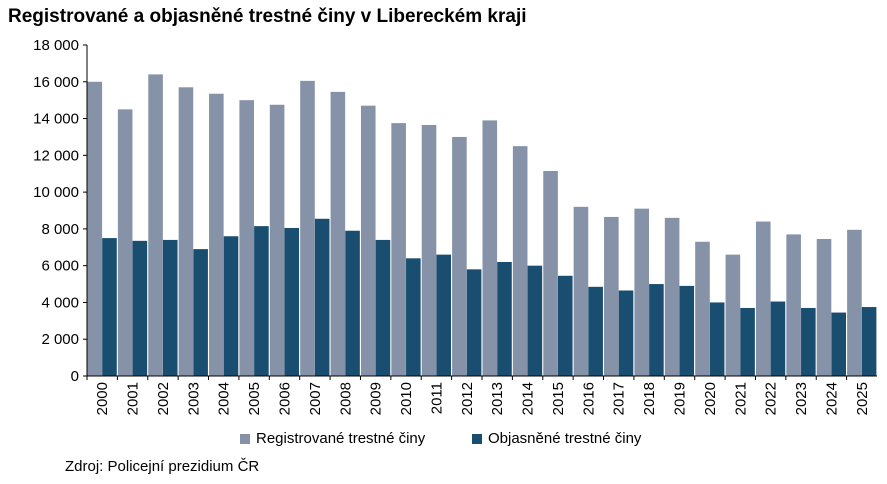 This screenshot has width=887, height=484. Describe the element at coordinates (162, 466) in the screenshot. I see `source-note: Zdroj: Policejní prezidium ČR` at that location.